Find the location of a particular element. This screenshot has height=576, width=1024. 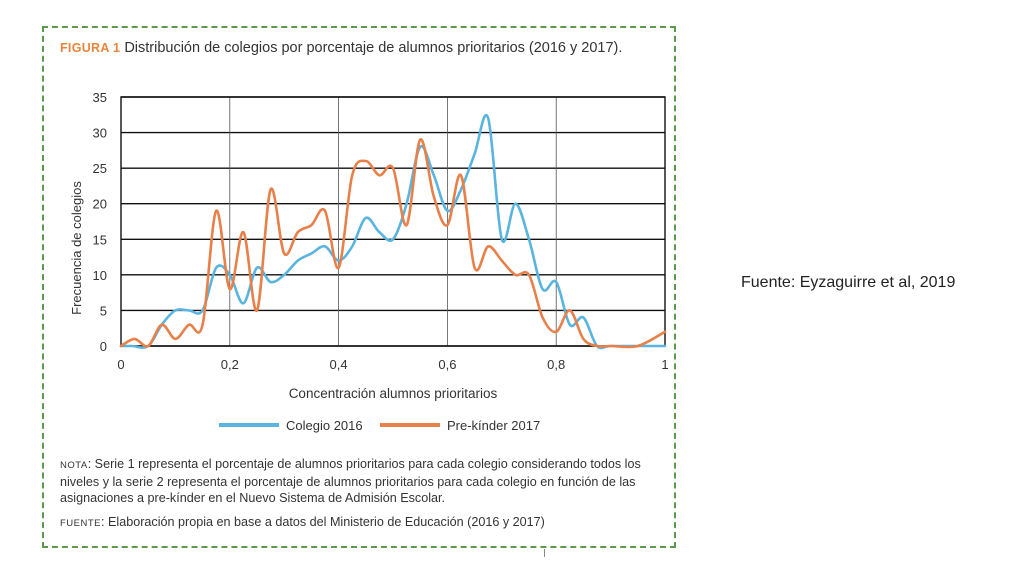

x-tick-label: 0,6 is located at coordinates (447, 364).